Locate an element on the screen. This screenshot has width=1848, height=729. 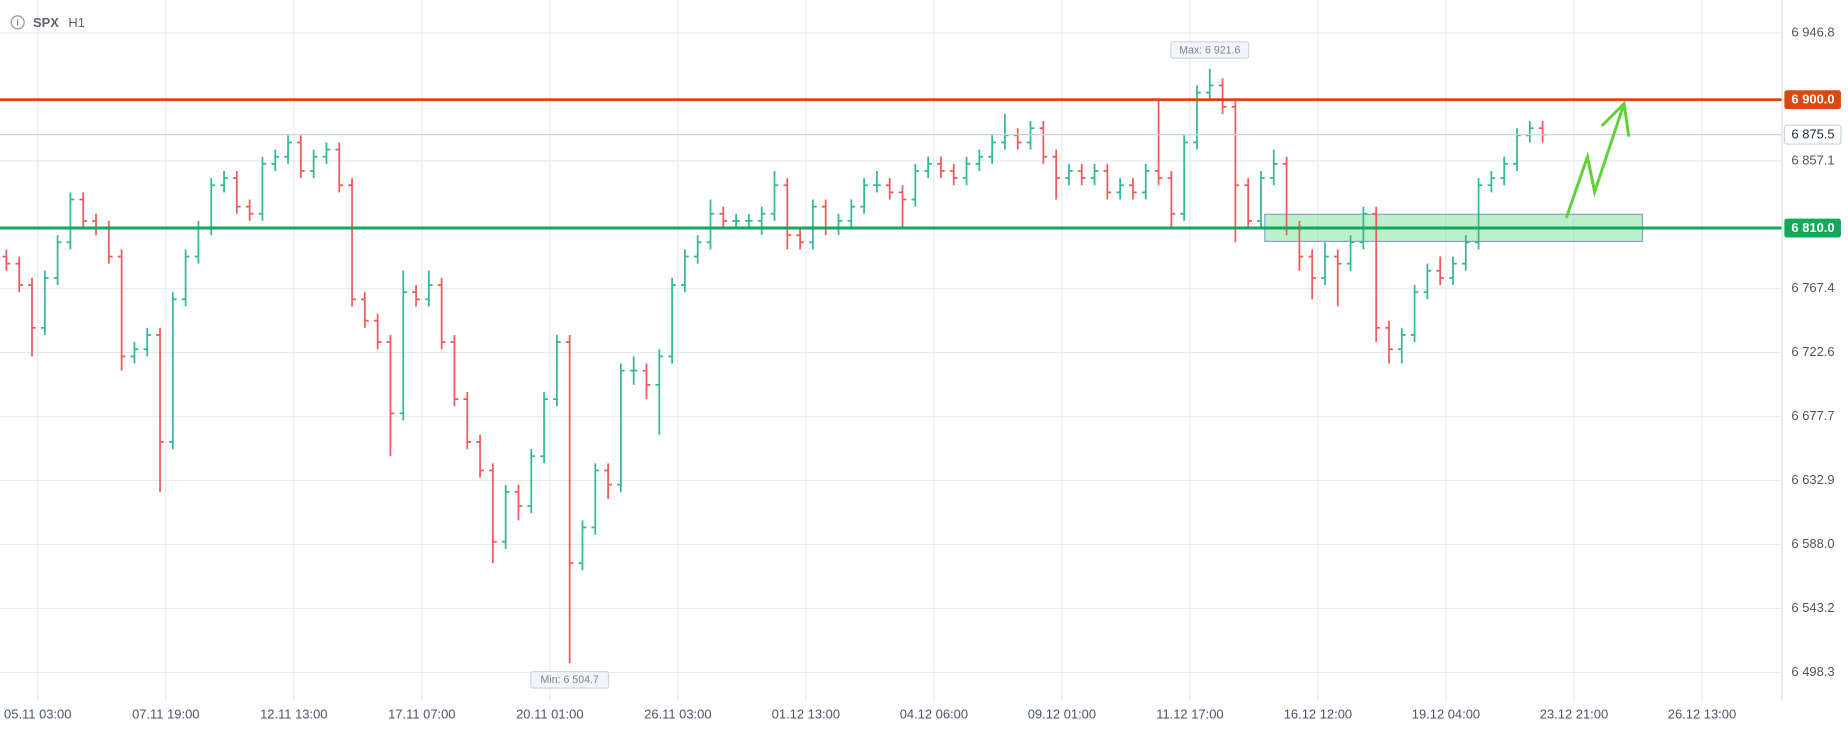
x-tick-label: 12.11 13:00 is located at coordinates (293, 713).